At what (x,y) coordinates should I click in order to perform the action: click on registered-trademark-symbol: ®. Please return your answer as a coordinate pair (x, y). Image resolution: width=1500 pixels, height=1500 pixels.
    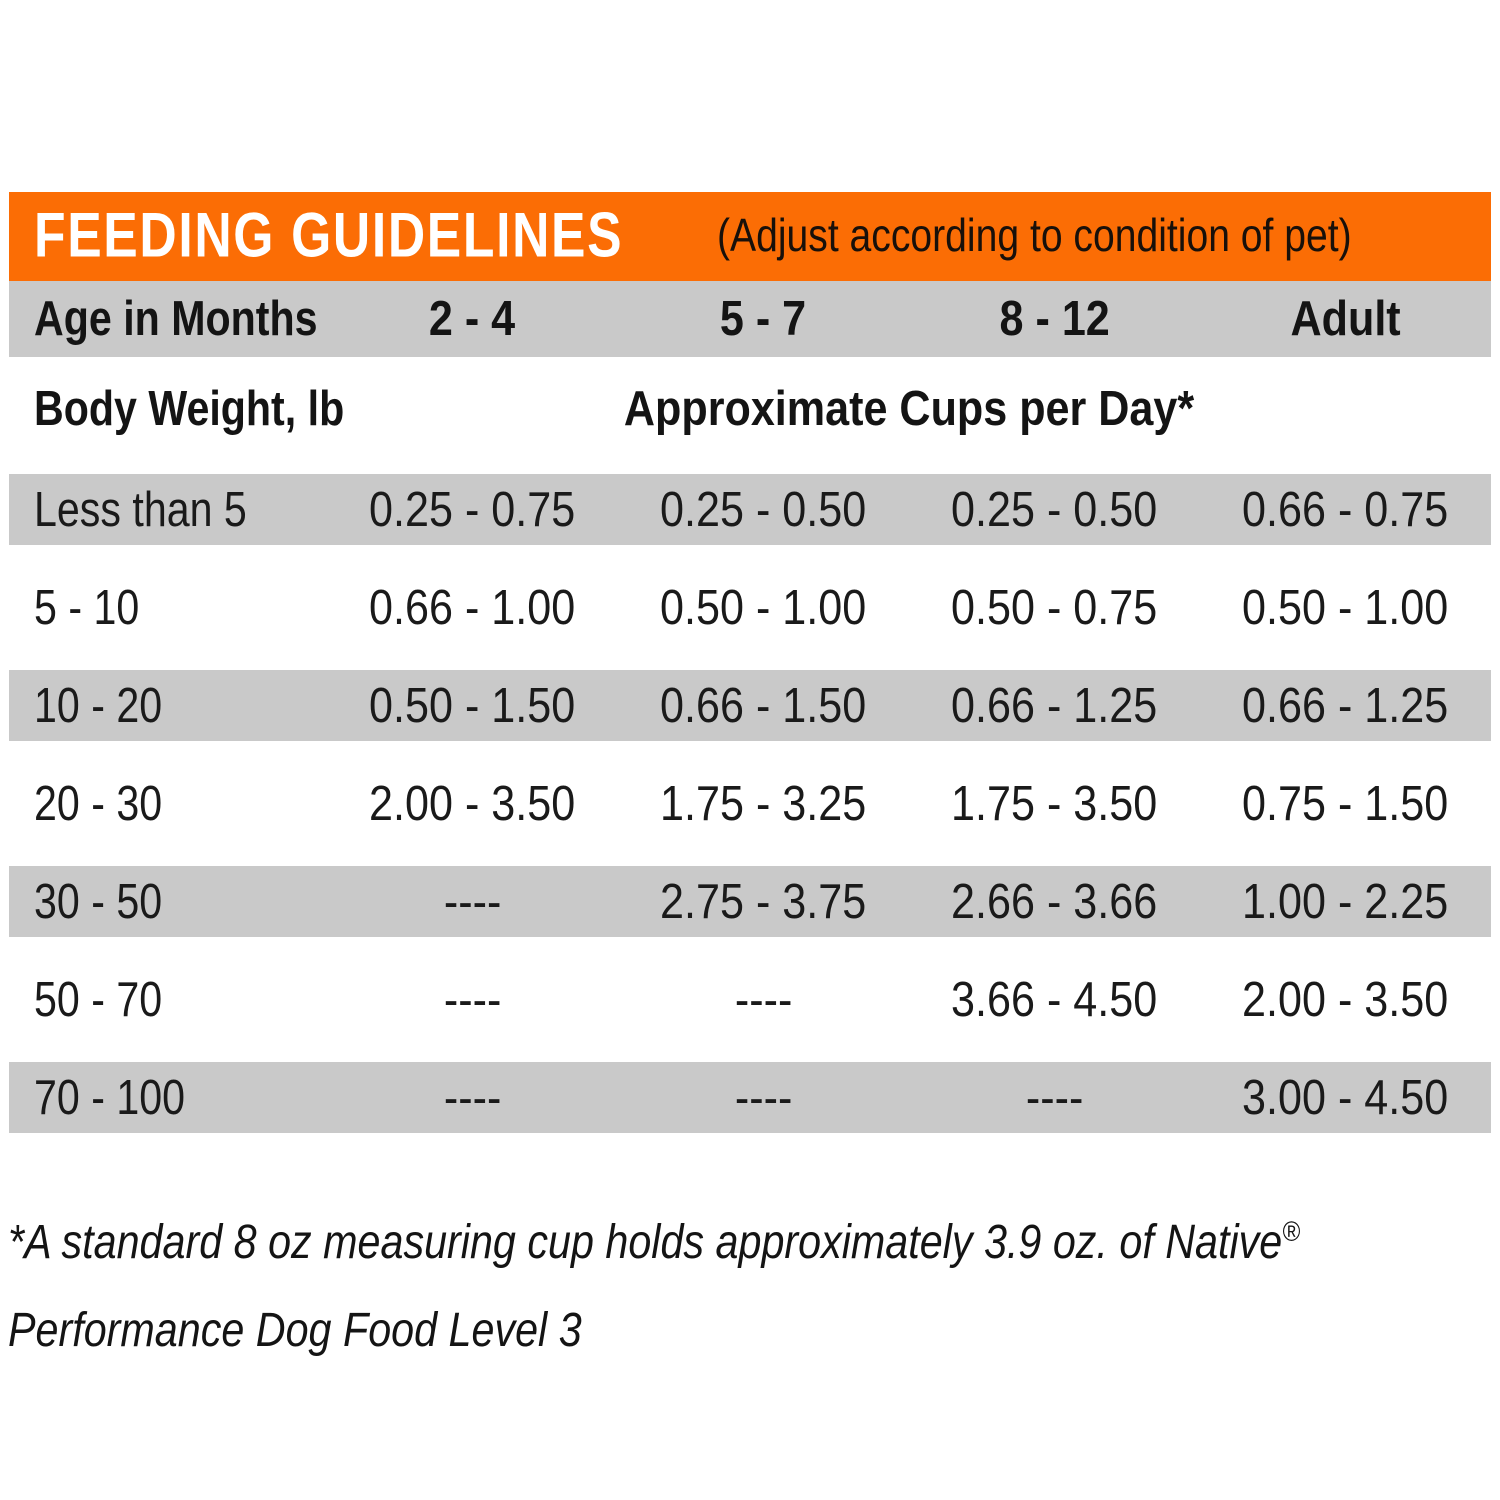
    Looking at the image, I should click on (1291, 1231).